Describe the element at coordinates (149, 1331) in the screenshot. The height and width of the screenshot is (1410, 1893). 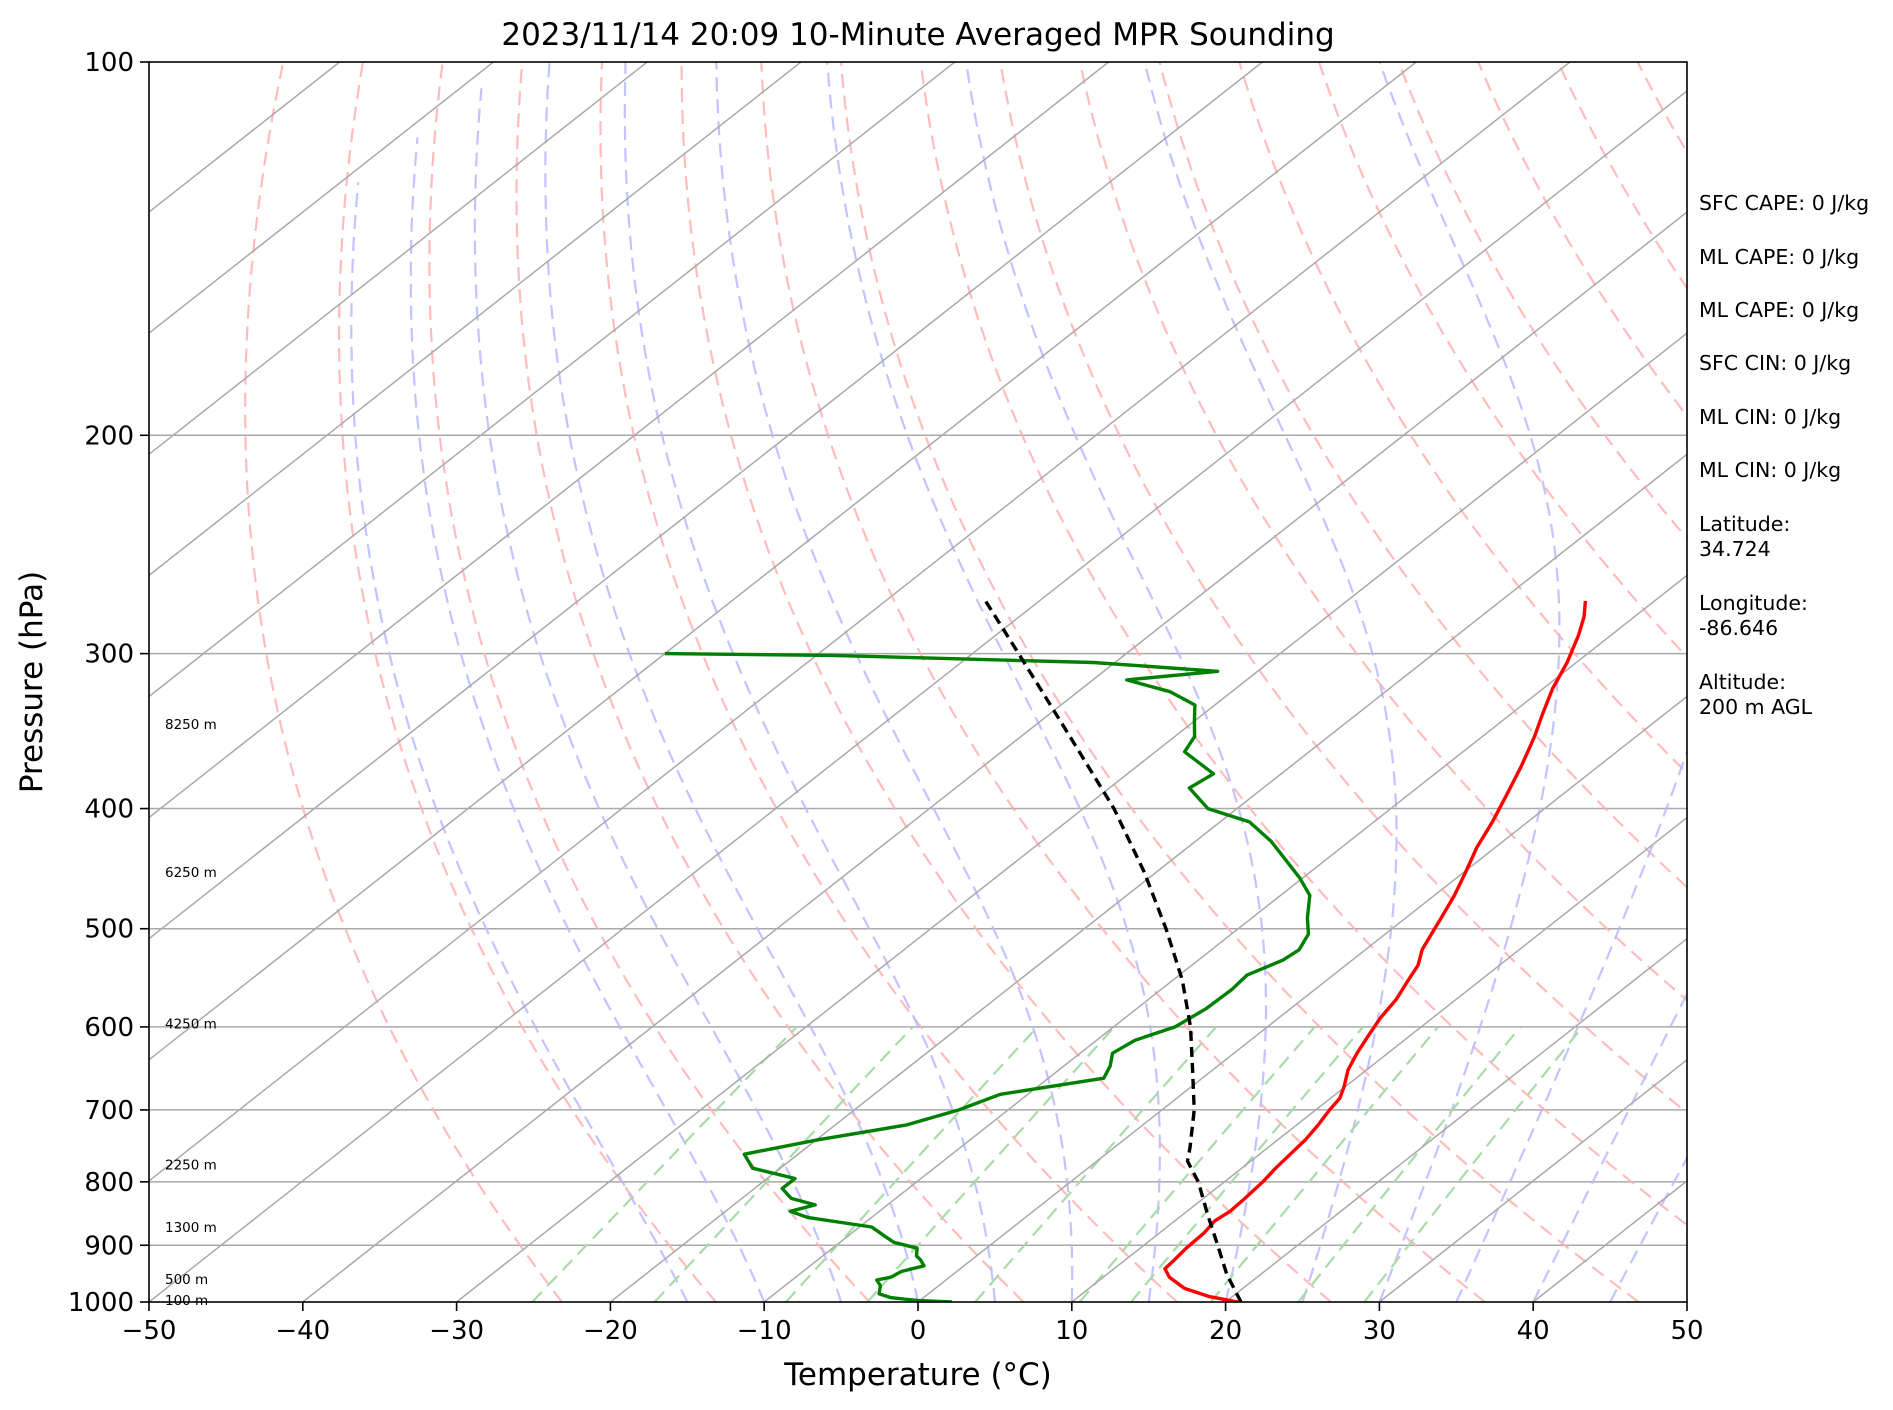
I see `x-tick-label: −50` at that location.